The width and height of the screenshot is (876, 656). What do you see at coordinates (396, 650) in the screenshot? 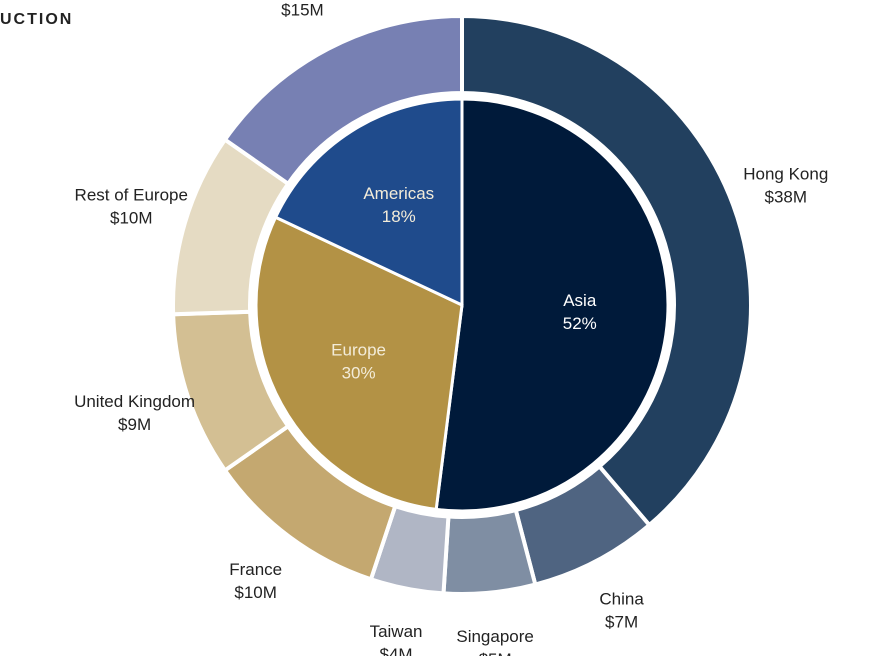
I see `outer-value-label: $4M` at bounding box center [396, 650].